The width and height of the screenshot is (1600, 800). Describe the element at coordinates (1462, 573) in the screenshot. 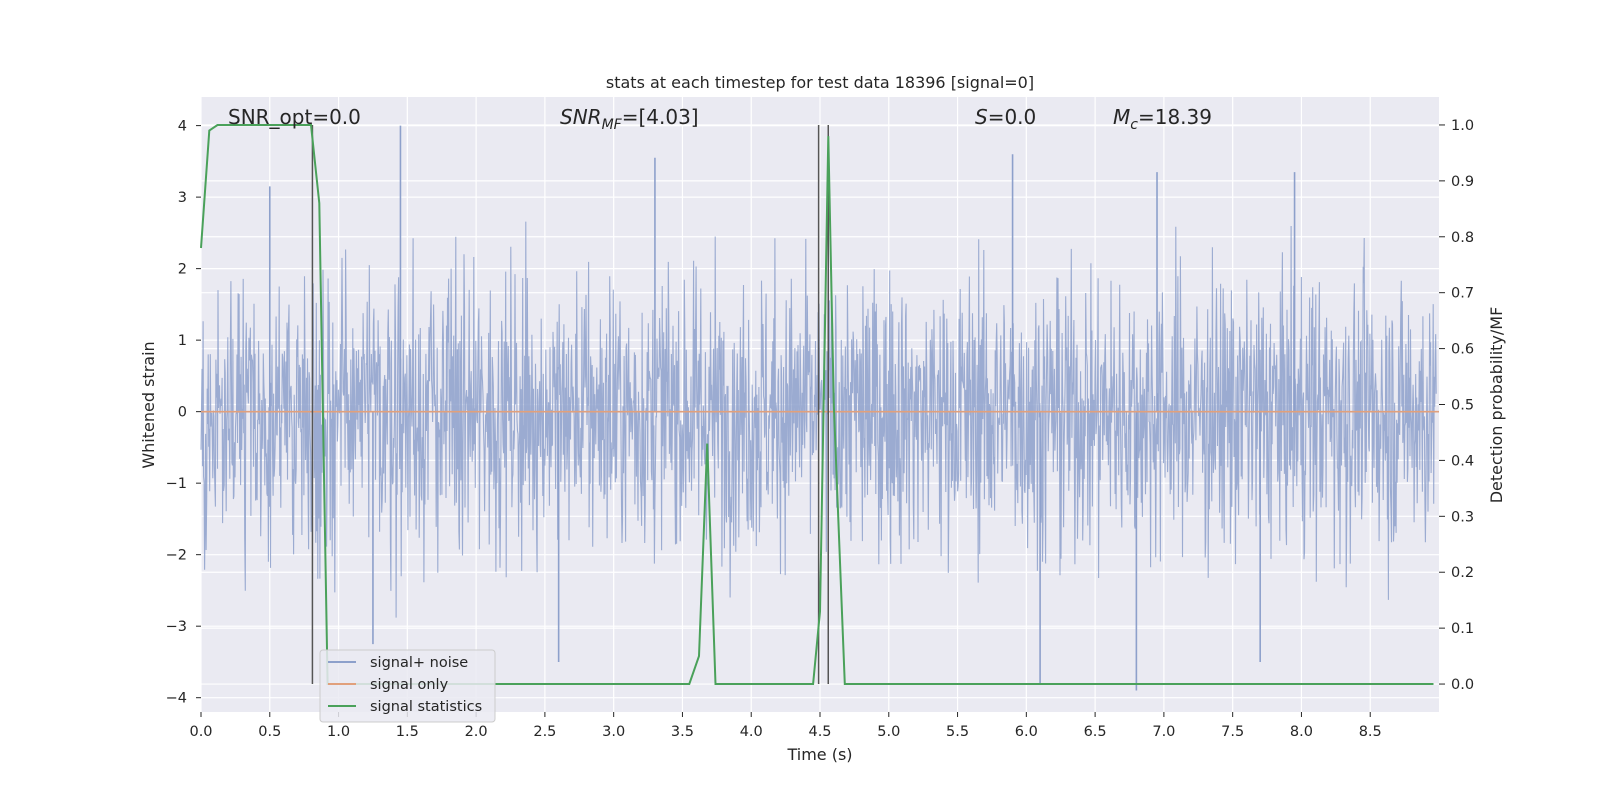

I see `y-right-tick-label: 0.2` at that location.